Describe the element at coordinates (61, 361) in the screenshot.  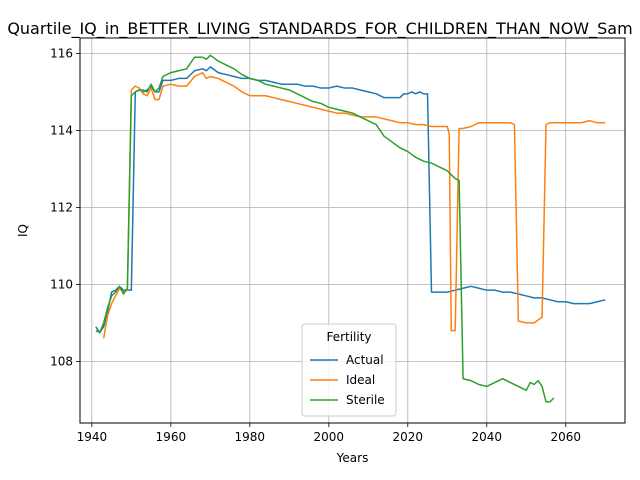
I see `y-tick-label: 108` at that location.